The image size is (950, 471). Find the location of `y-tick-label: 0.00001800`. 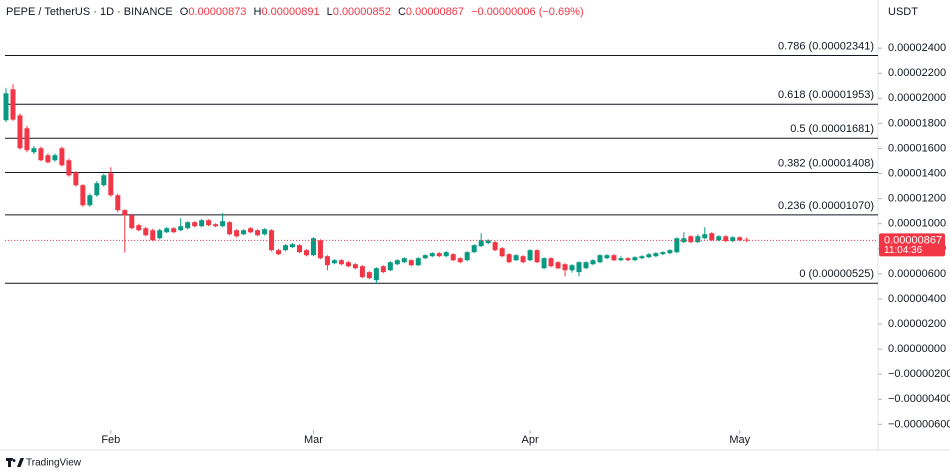

y-tick-label: 0.00001800 is located at coordinates (917, 123).